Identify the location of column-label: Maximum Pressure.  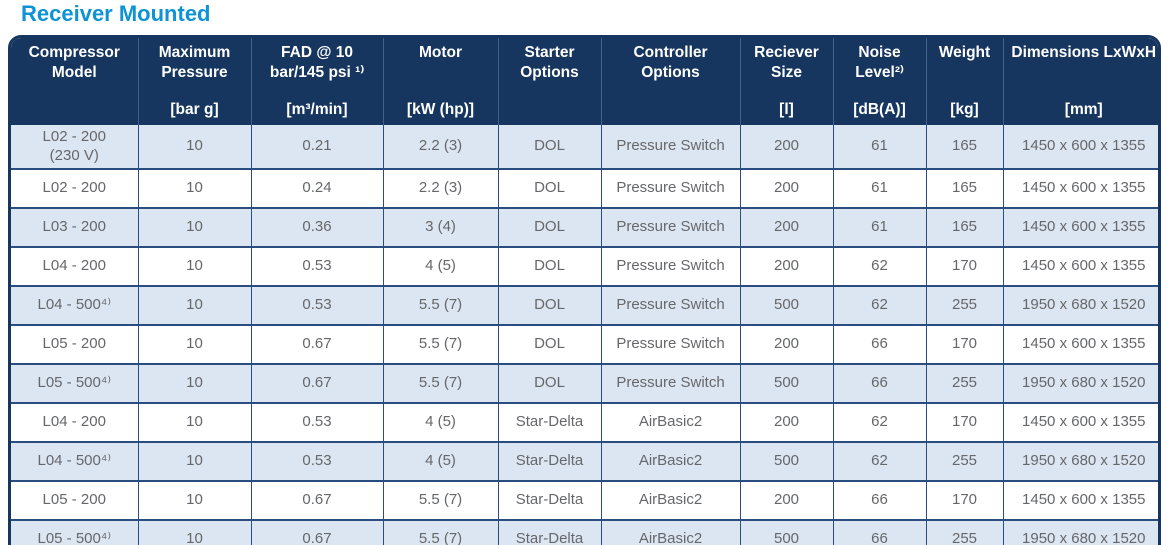
(194, 62).